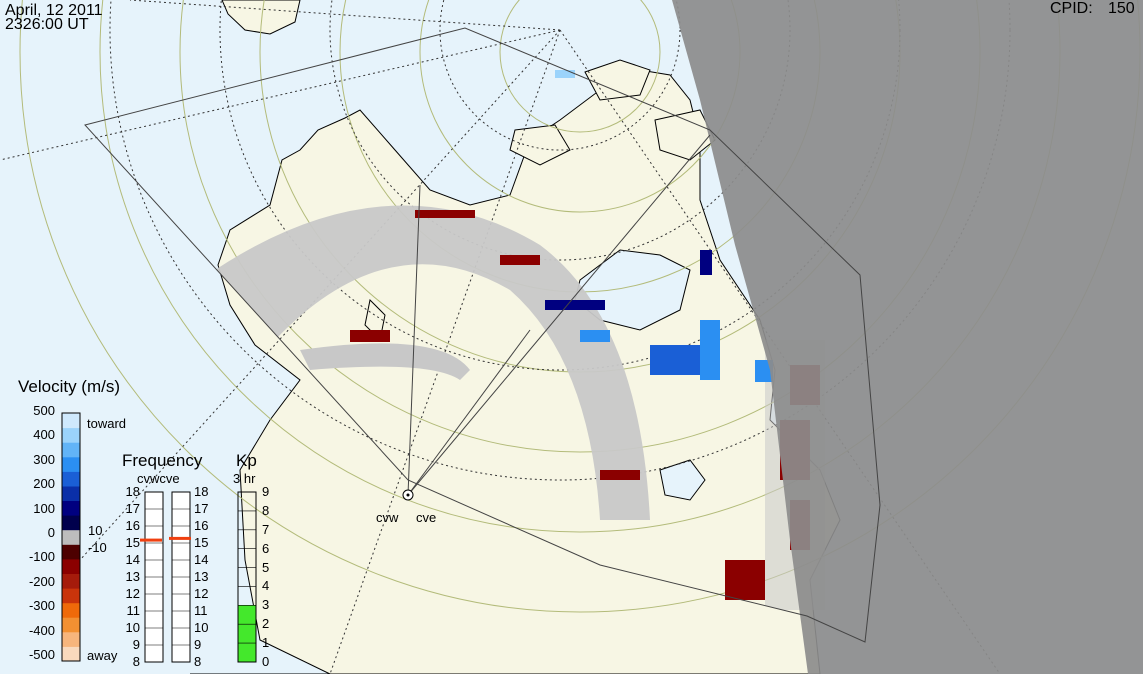  What do you see at coordinates (426, 517) in the screenshot?
I see `radar-label-cve: cve` at bounding box center [426, 517].